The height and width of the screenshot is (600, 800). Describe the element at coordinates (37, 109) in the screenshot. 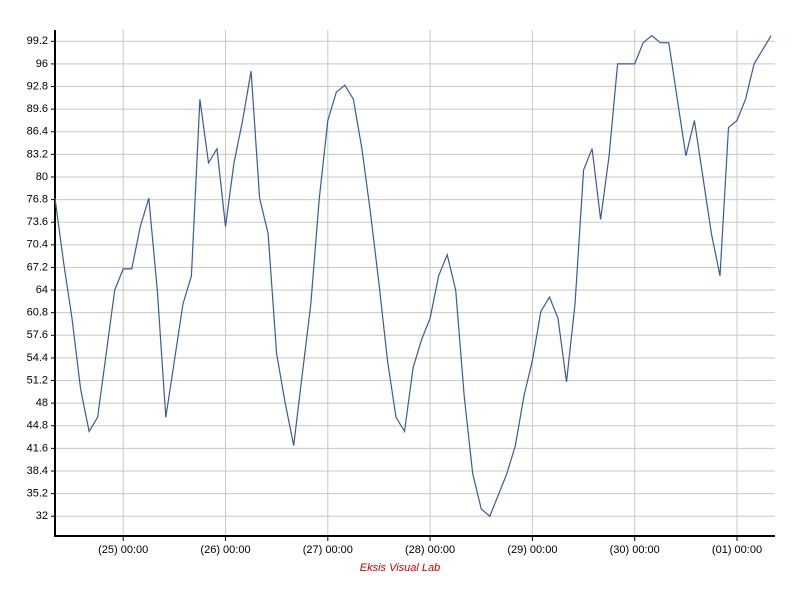

I see `y-tick-label: 89.6` at that location.